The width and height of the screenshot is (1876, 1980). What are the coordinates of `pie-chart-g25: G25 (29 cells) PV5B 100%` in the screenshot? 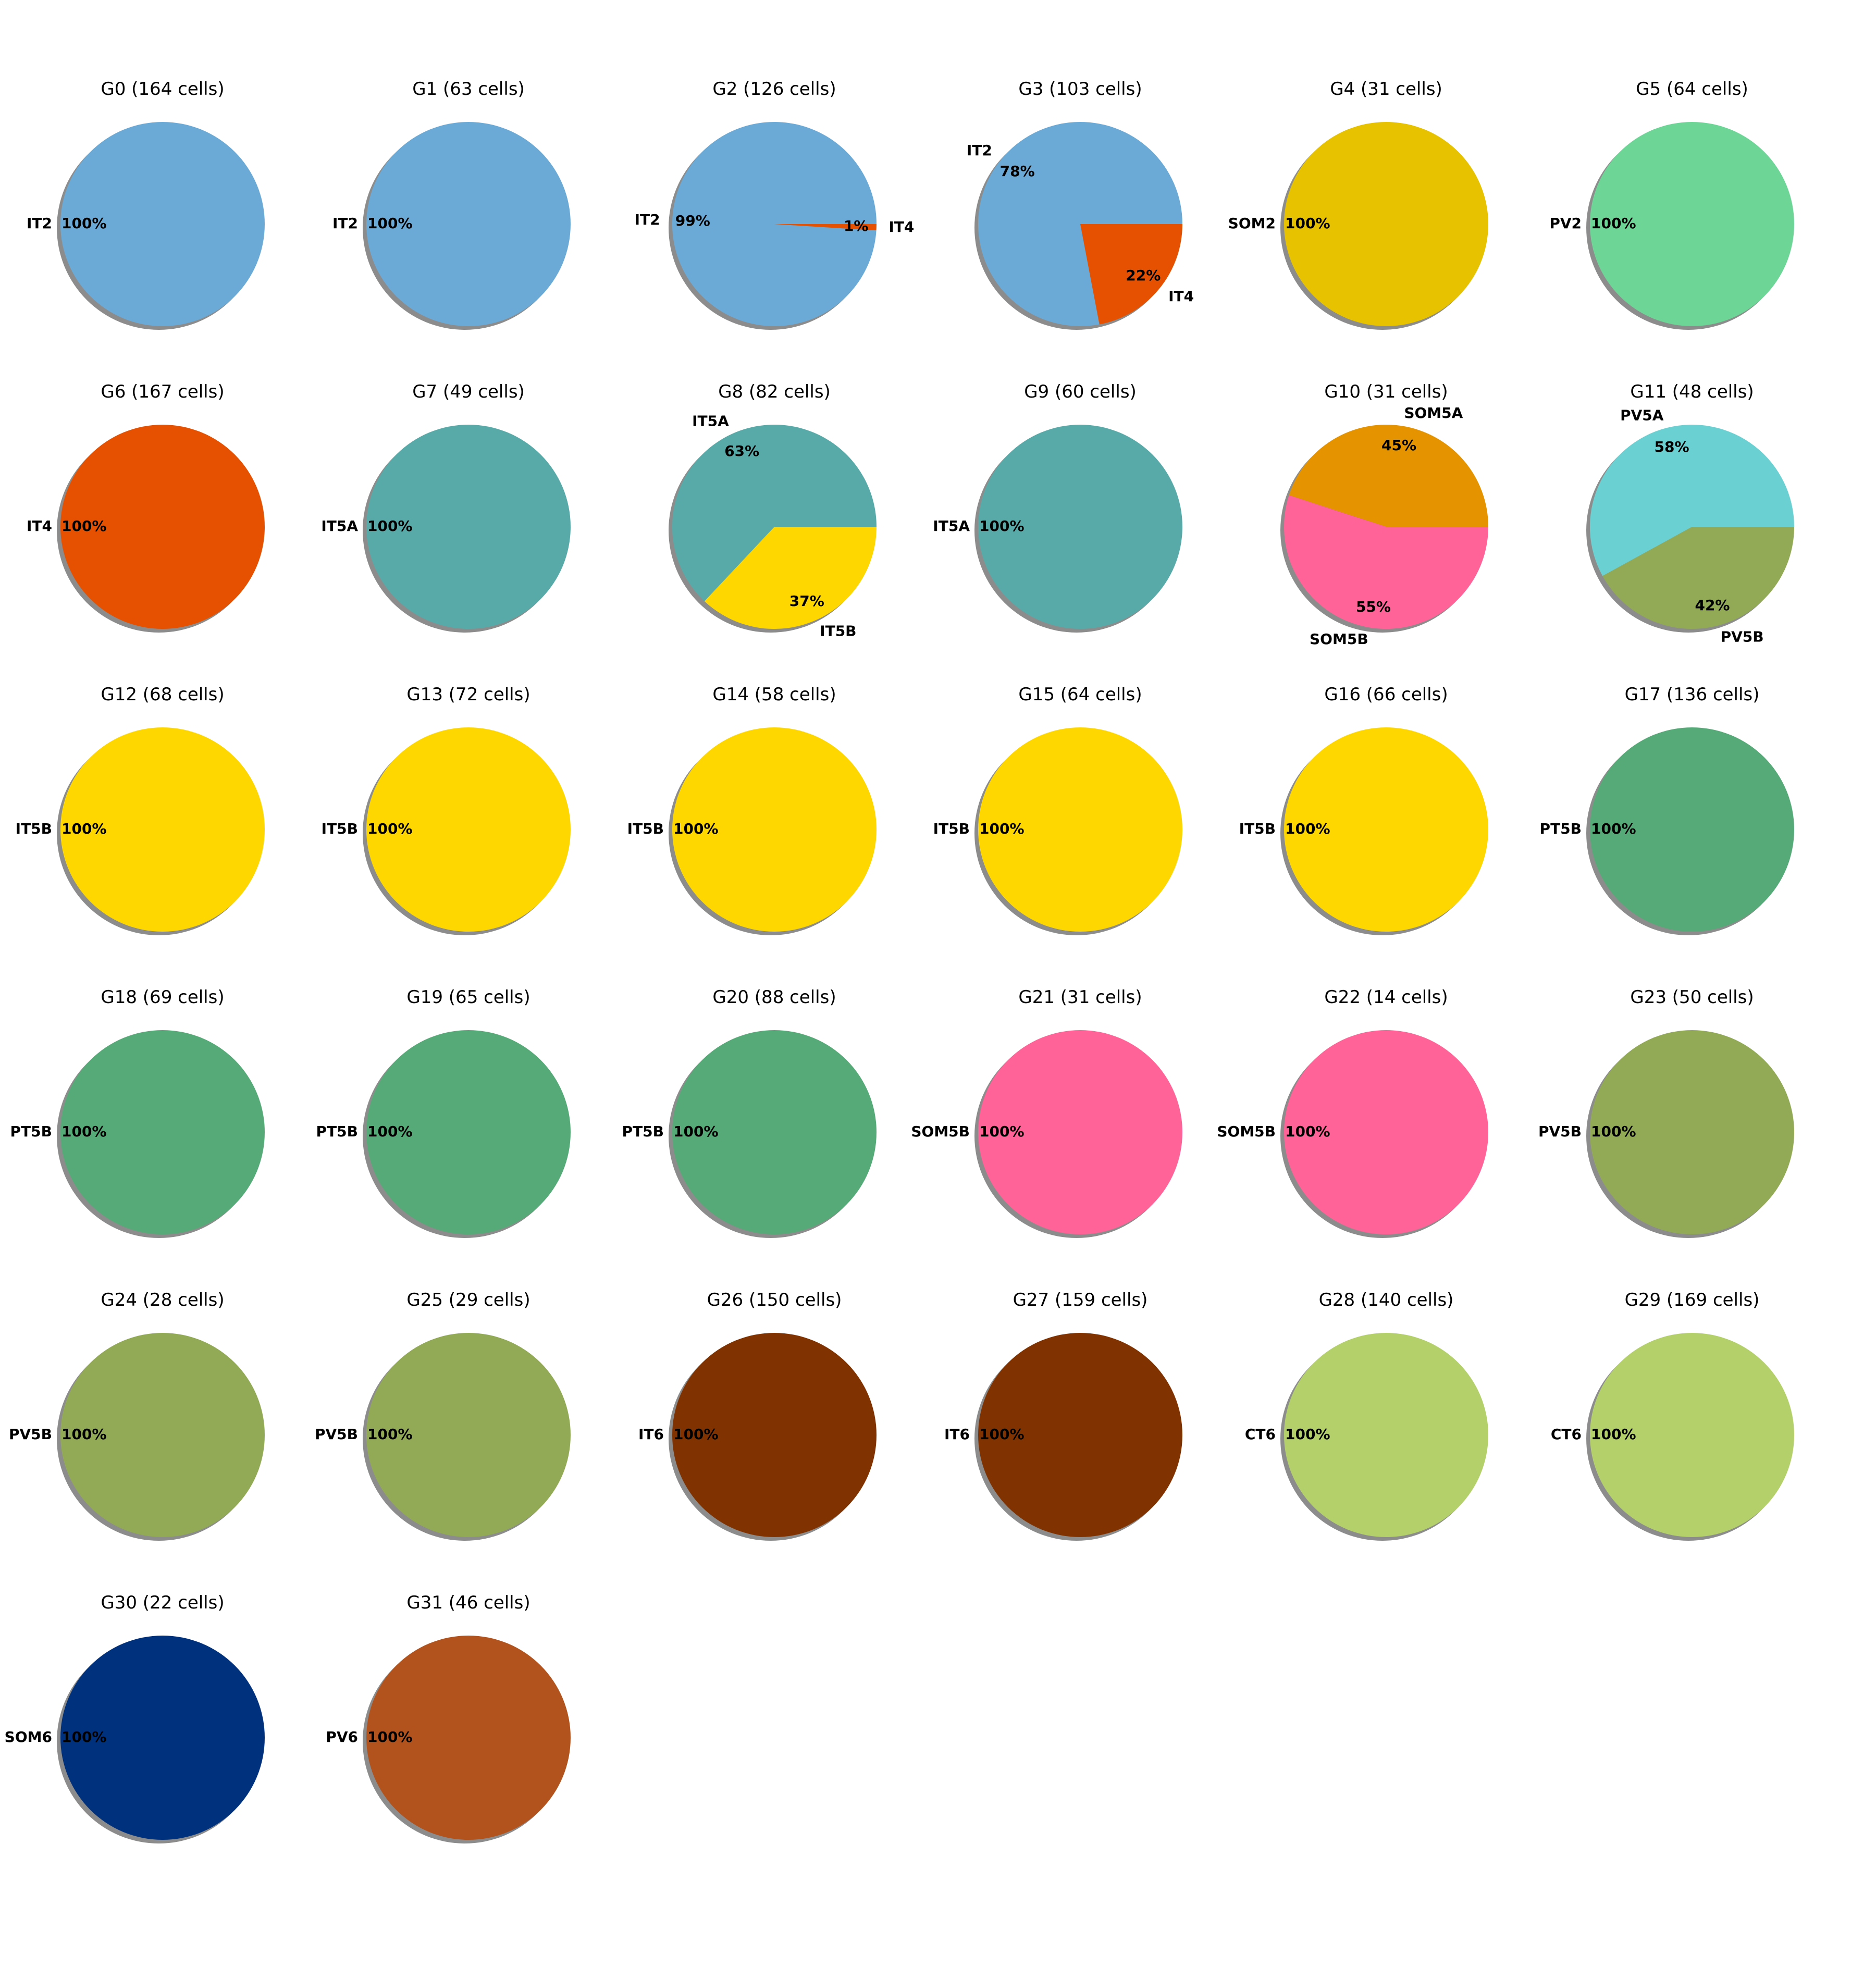 It's located at (443, 1415).